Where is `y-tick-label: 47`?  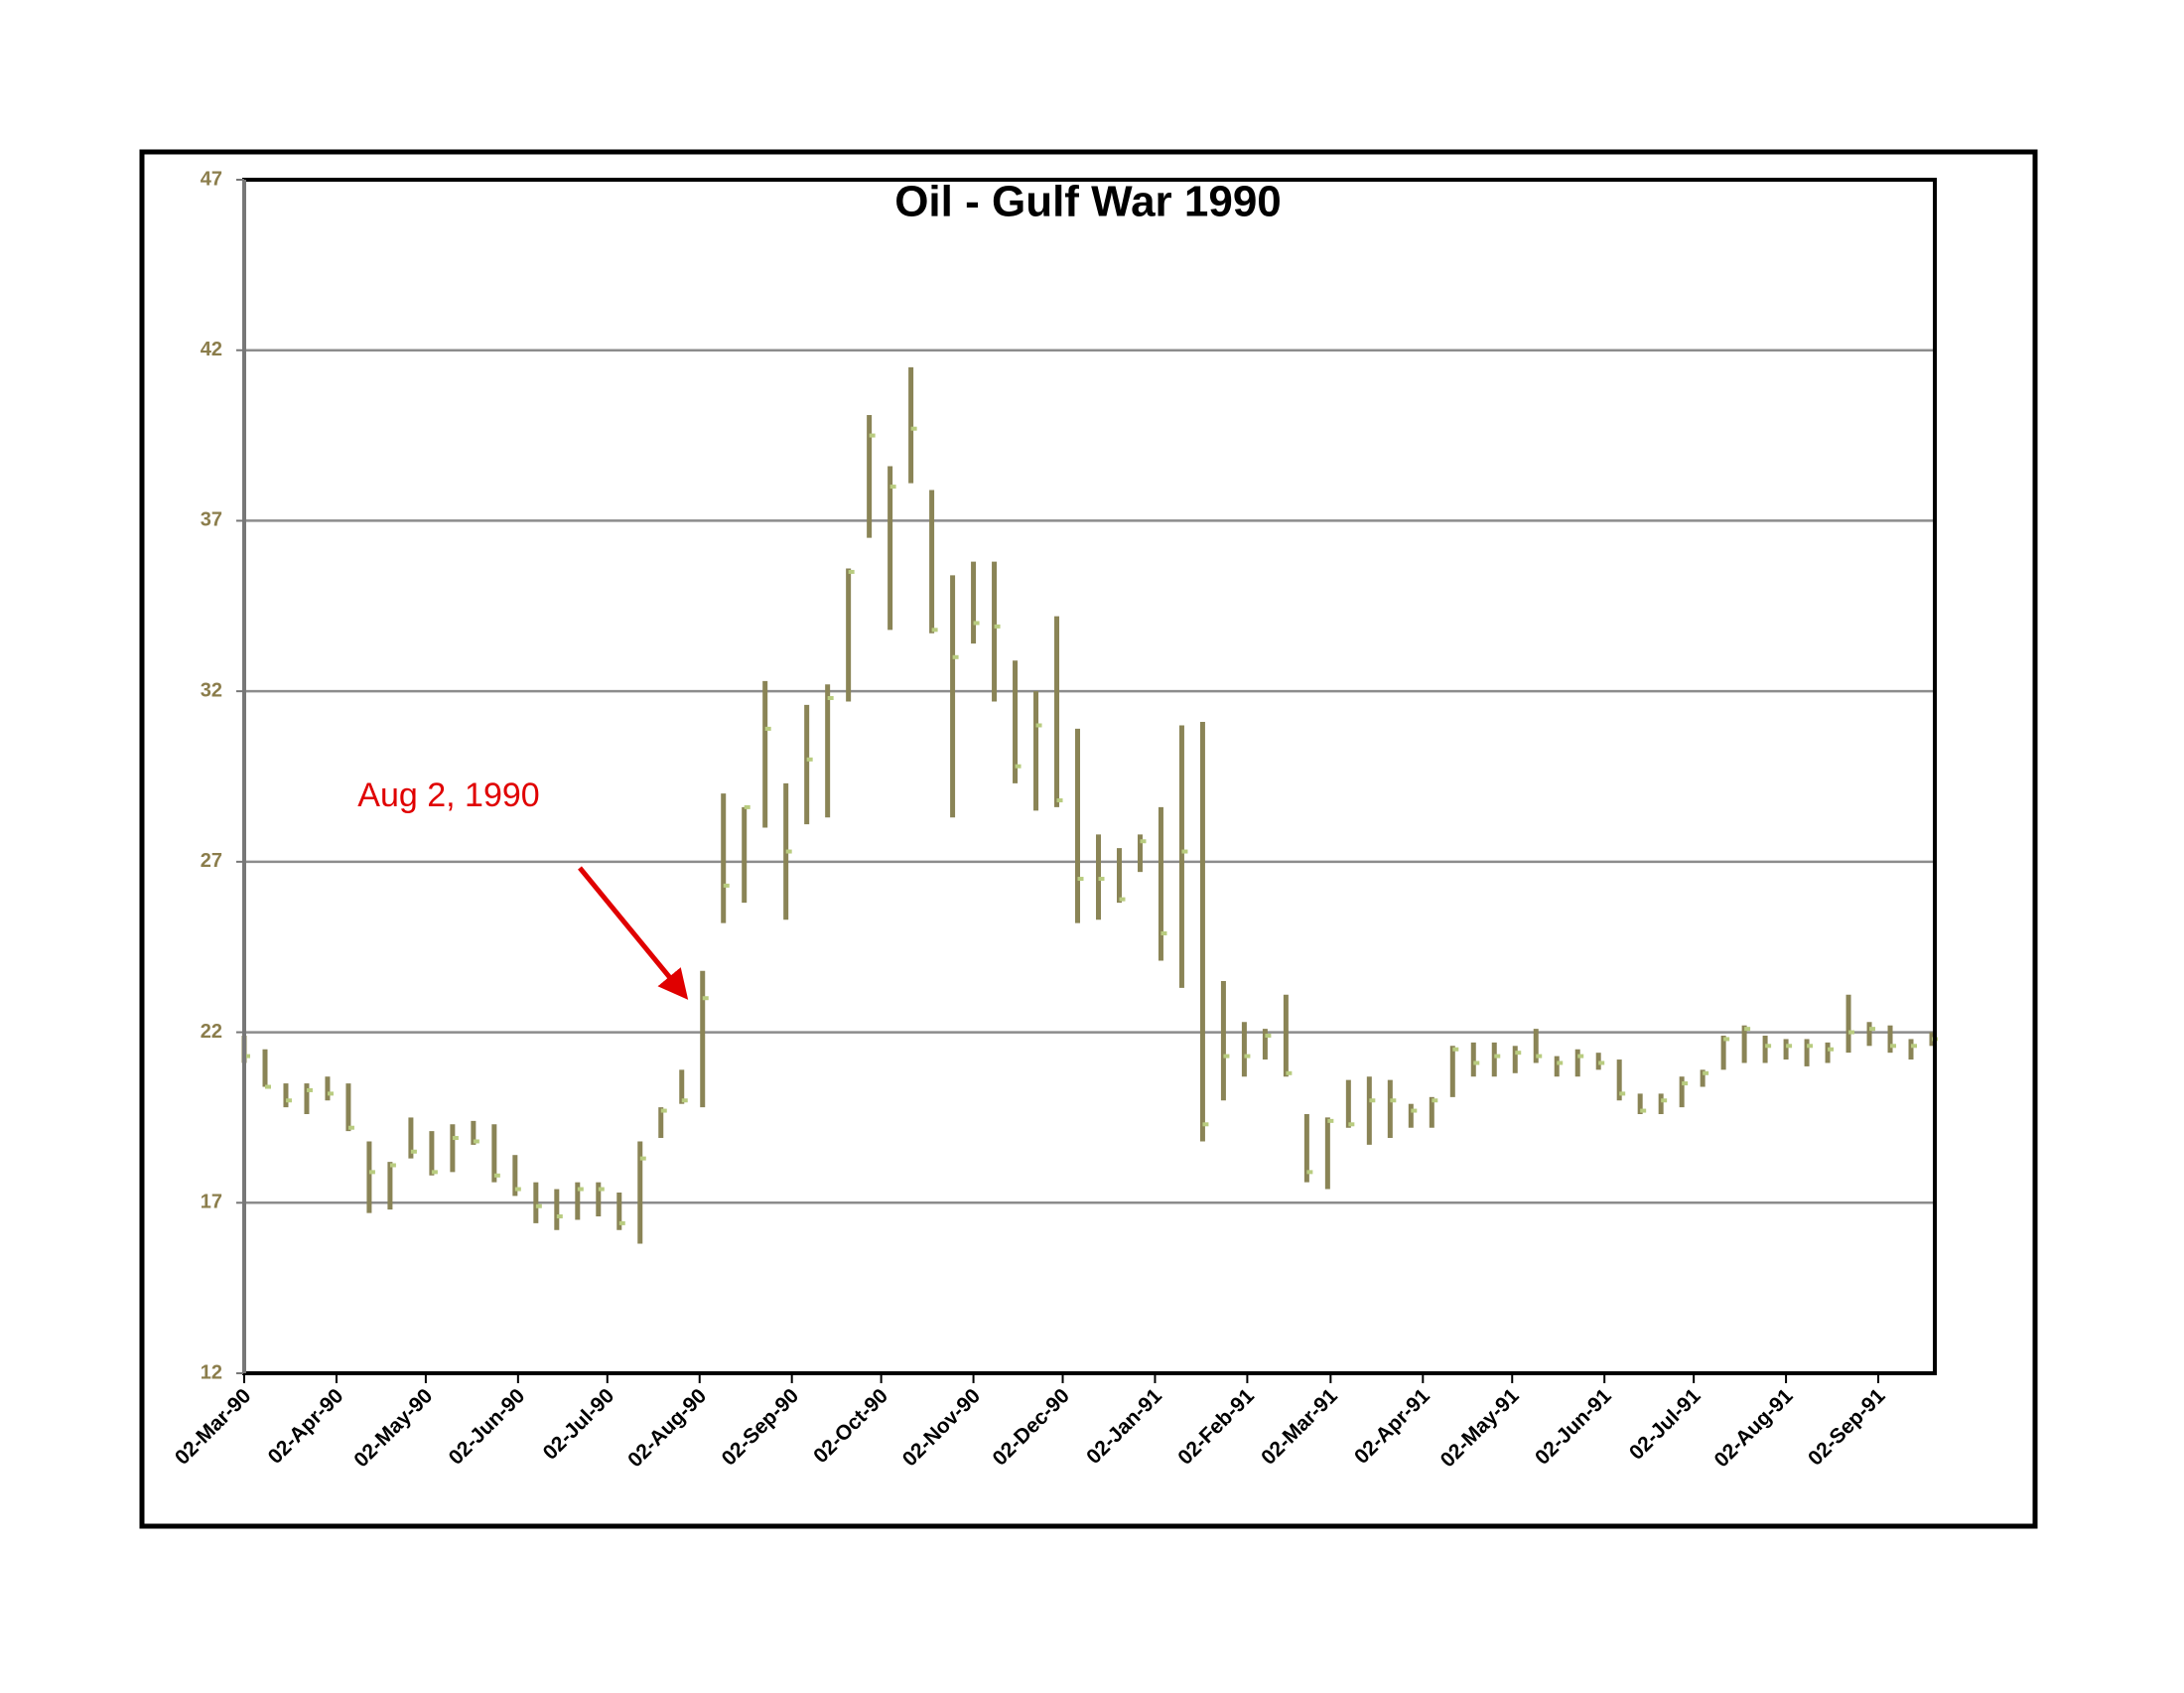 y-tick-label: 47 is located at coordinates (211, 179).